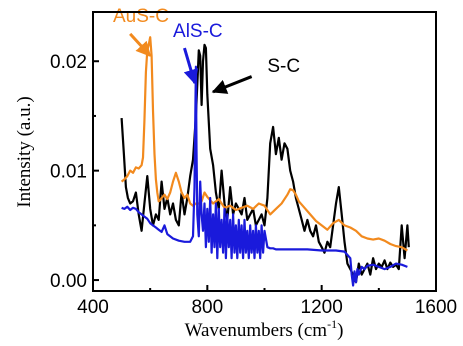  What do you see at coordinates (68, 62) in the screenshot?
I see `y-tick-label: 0.02` at bounding box center [68, 62].